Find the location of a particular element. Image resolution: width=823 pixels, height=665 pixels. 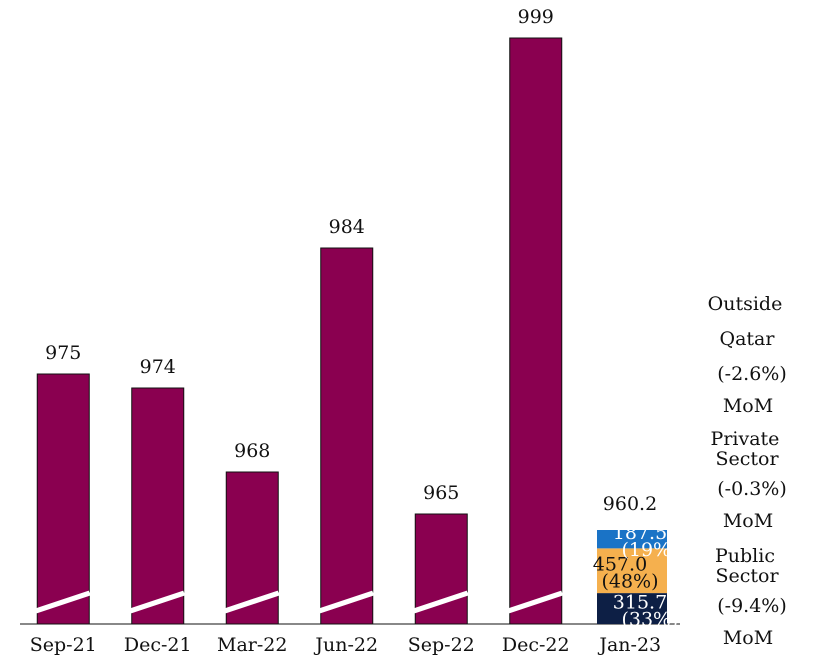

segment-value-label: 457.0 is located at coordinates (620, 565).